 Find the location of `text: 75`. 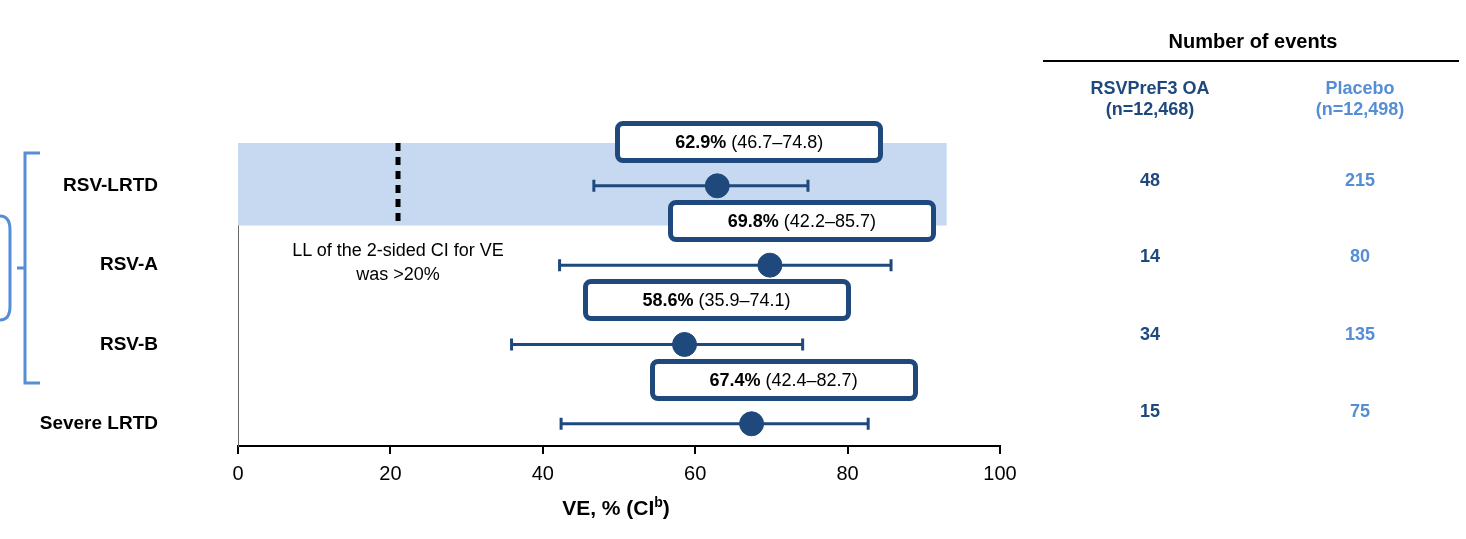

text: 75 is located at coordinates (1360, 411).